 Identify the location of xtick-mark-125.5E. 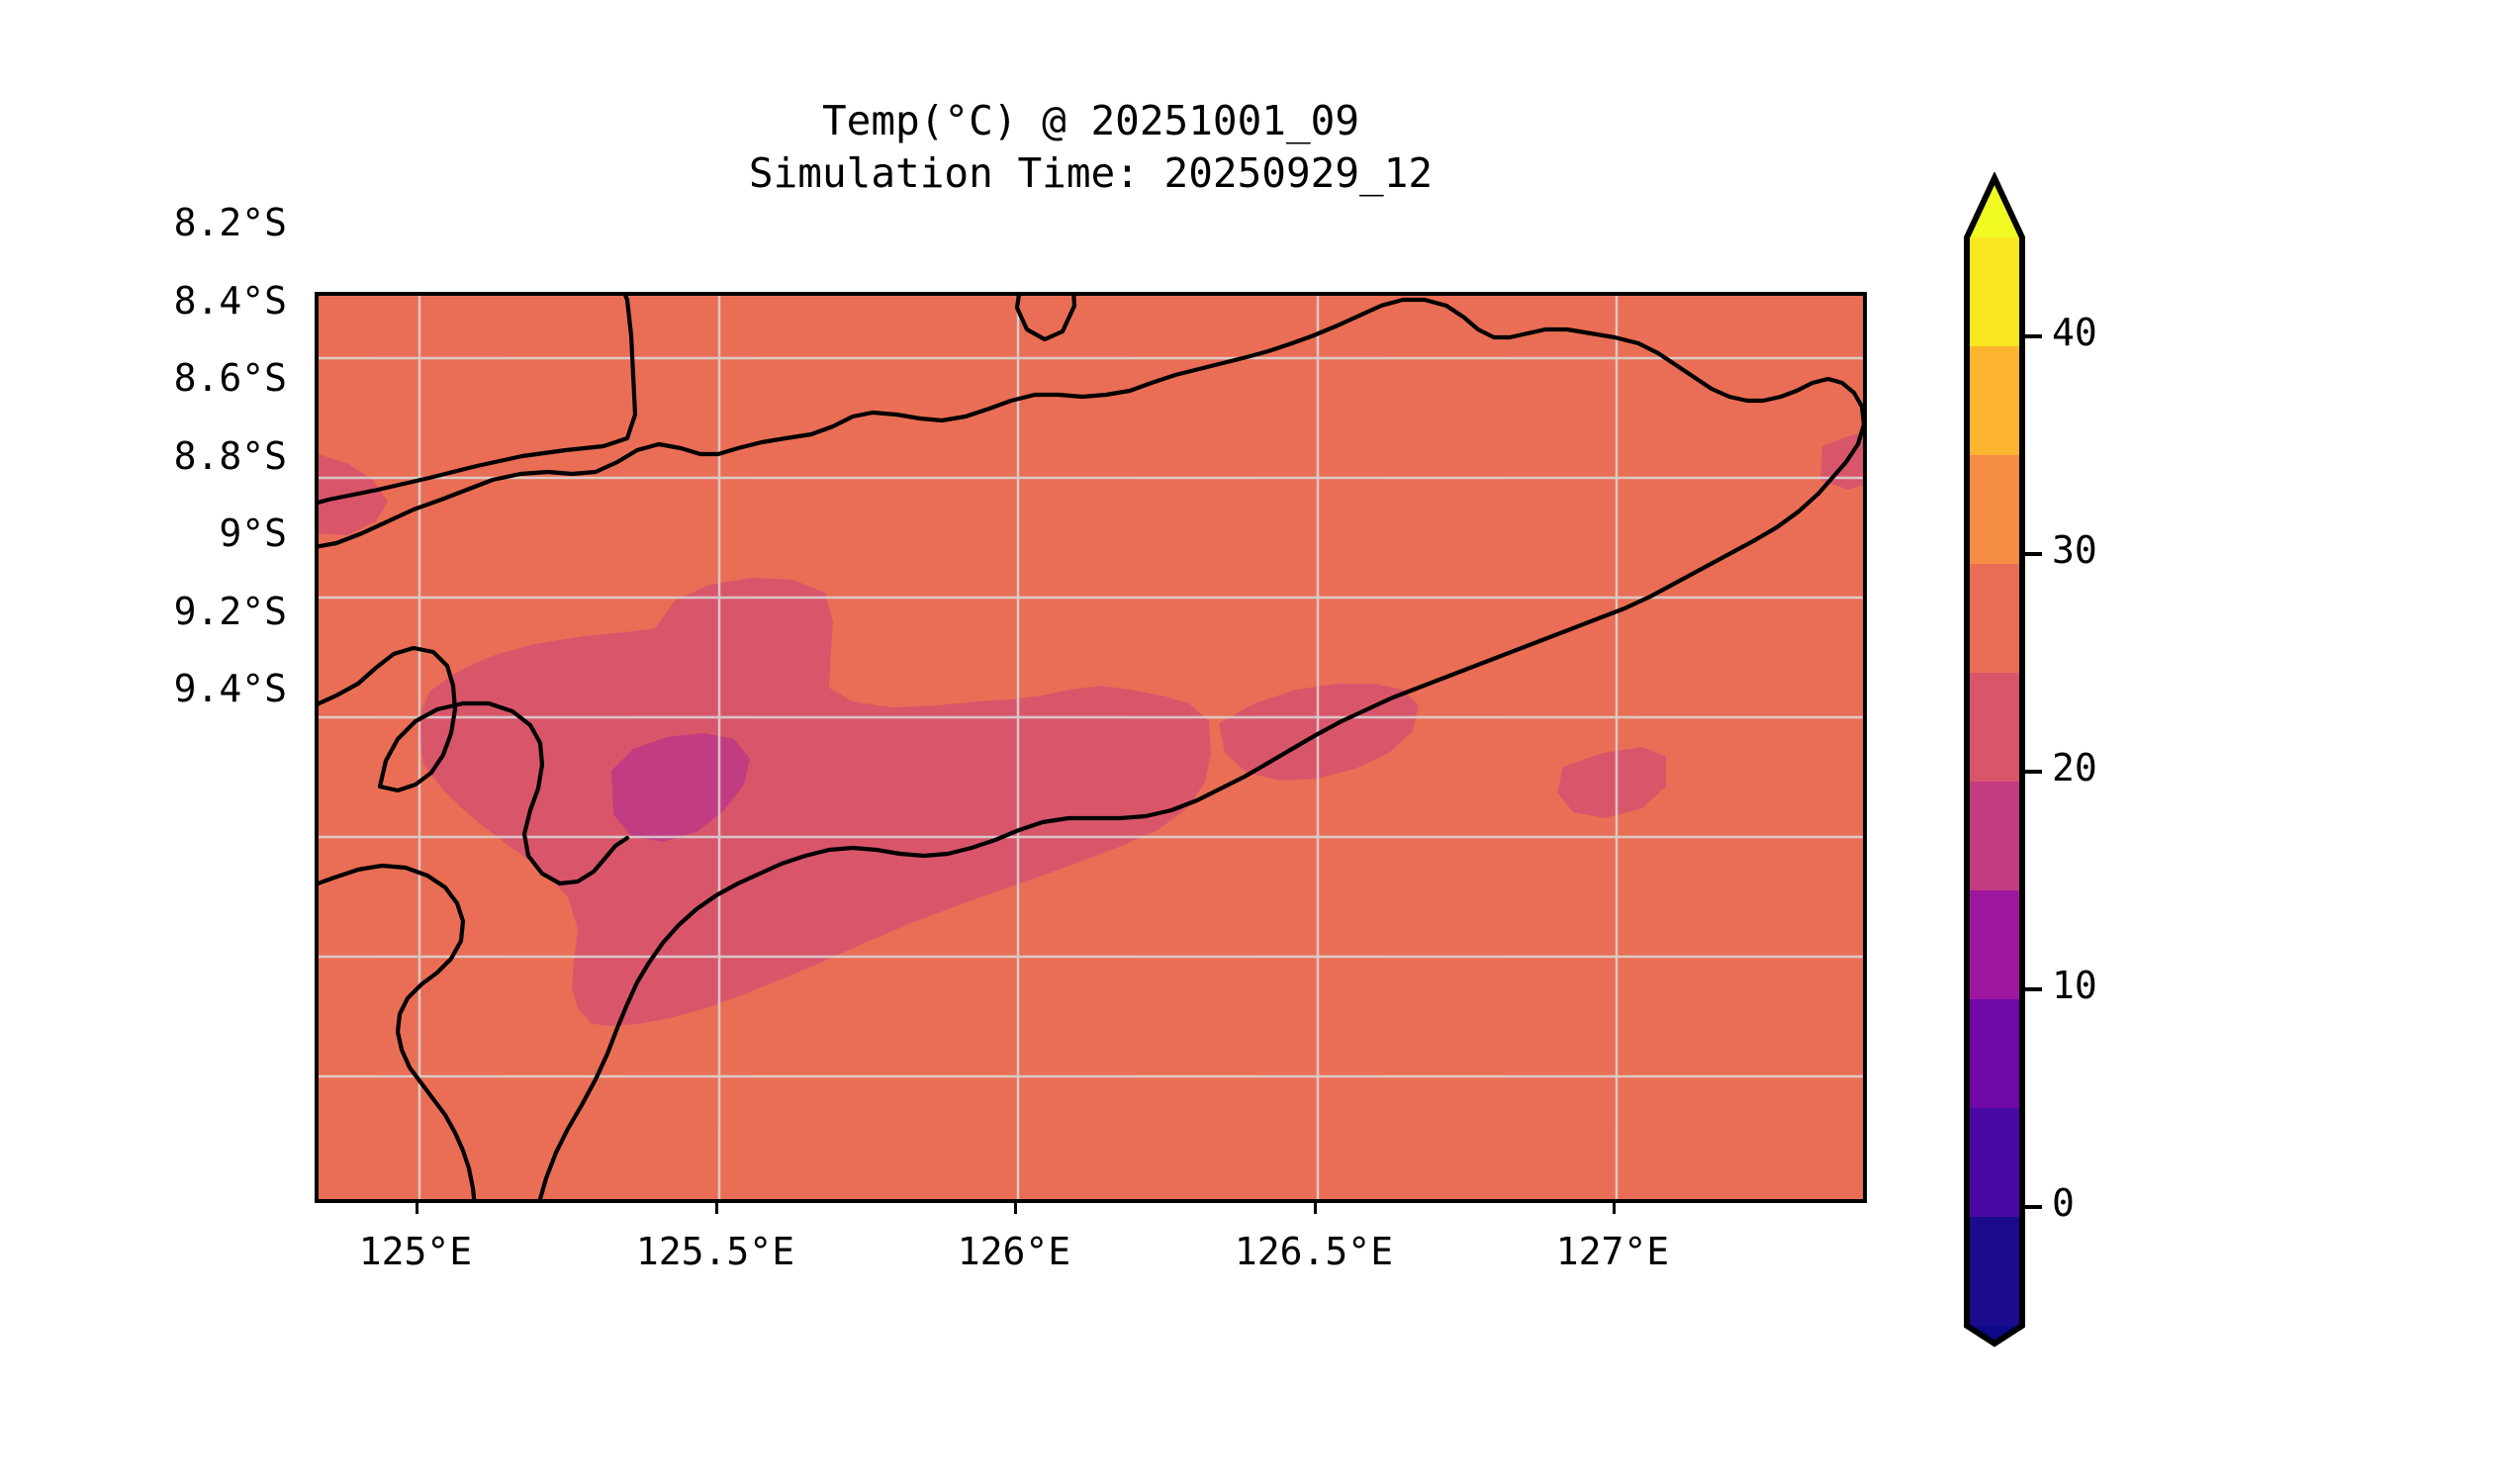
(716, 1208).